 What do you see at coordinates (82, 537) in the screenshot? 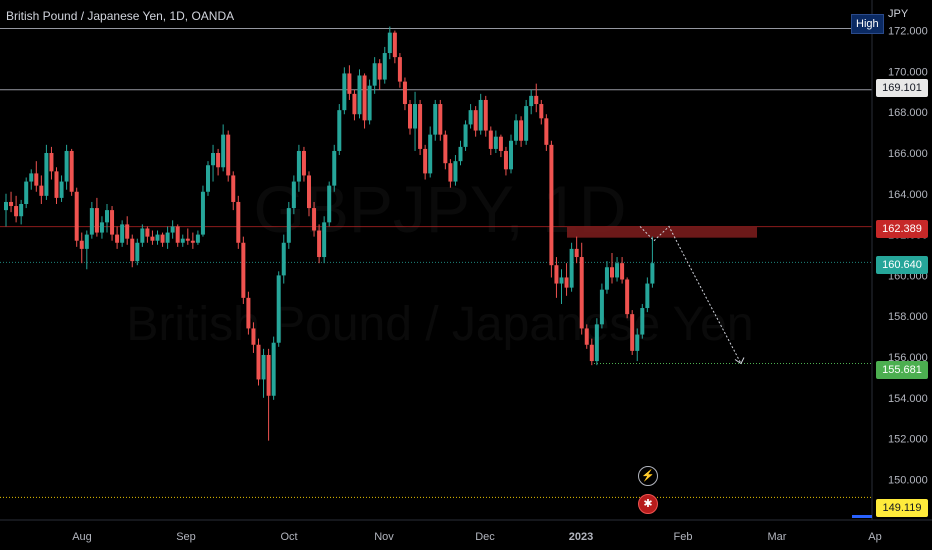
I see `time-tick-label: Aug` at bounding box center [82, 537].